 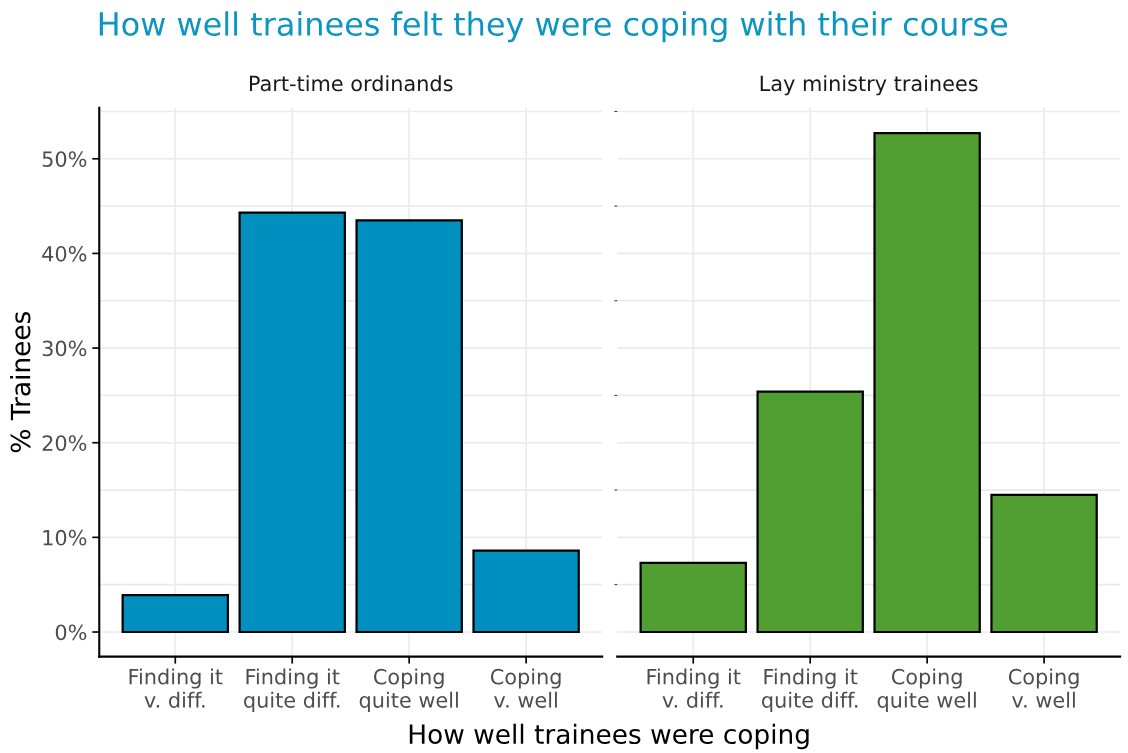 I want to click on y-tick-label: 20%, so click(x=64, y=443).